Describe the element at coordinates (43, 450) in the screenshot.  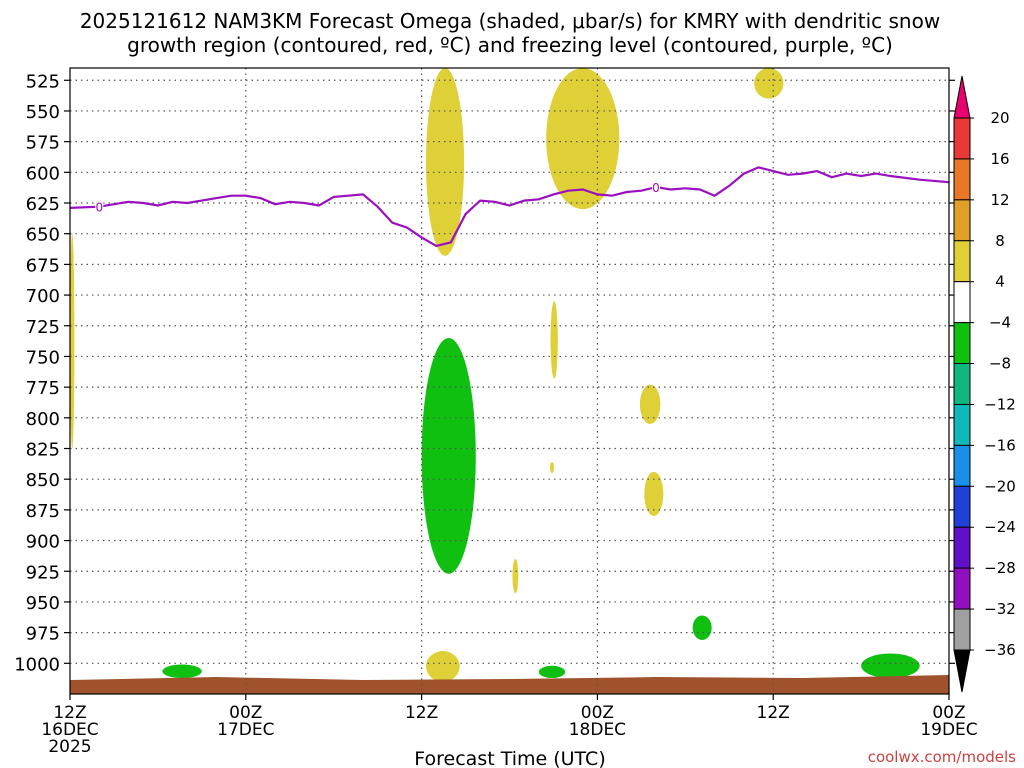
I see `y-tick-label-825: 825` at that location.